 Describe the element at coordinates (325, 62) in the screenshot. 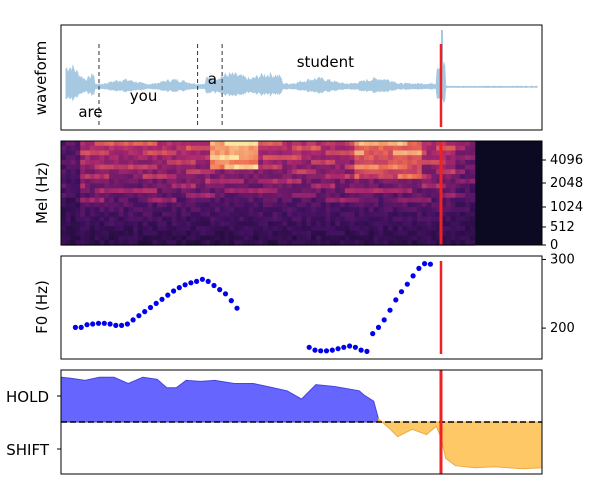

I see `word-label-student: student` at that location.